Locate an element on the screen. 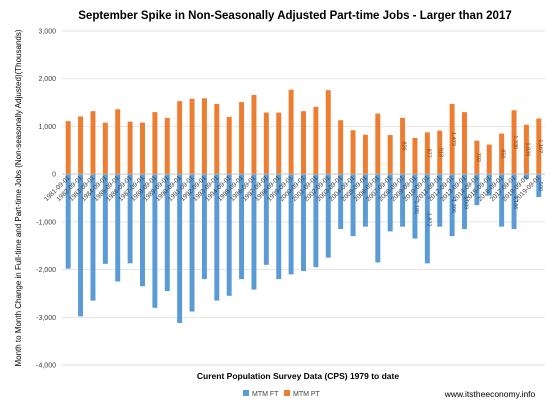 This screenshot has height=410, width=557. data-label: -1,009 is located at coordinates (466, 202).